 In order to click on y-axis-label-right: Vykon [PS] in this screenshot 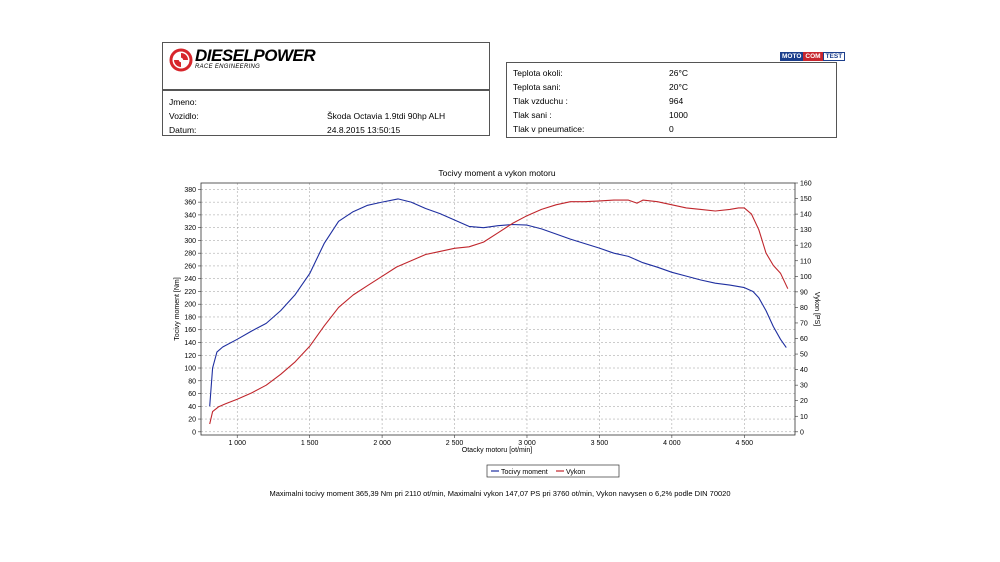, I will do `click(816, 309)`.